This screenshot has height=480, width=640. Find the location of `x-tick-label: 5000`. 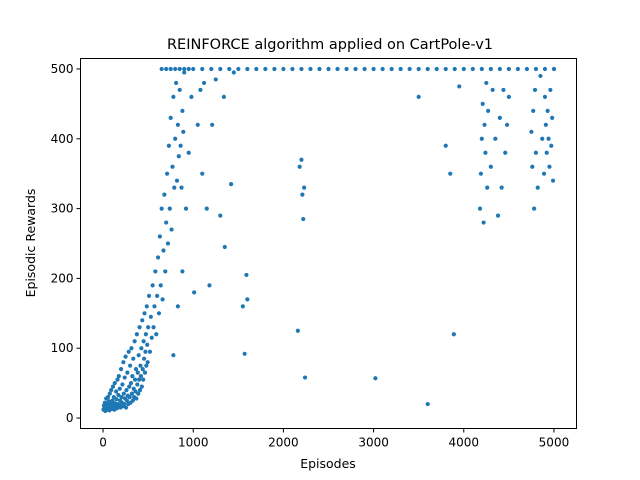

x-tick-label: 5000 is located at coordinates (554, 443).